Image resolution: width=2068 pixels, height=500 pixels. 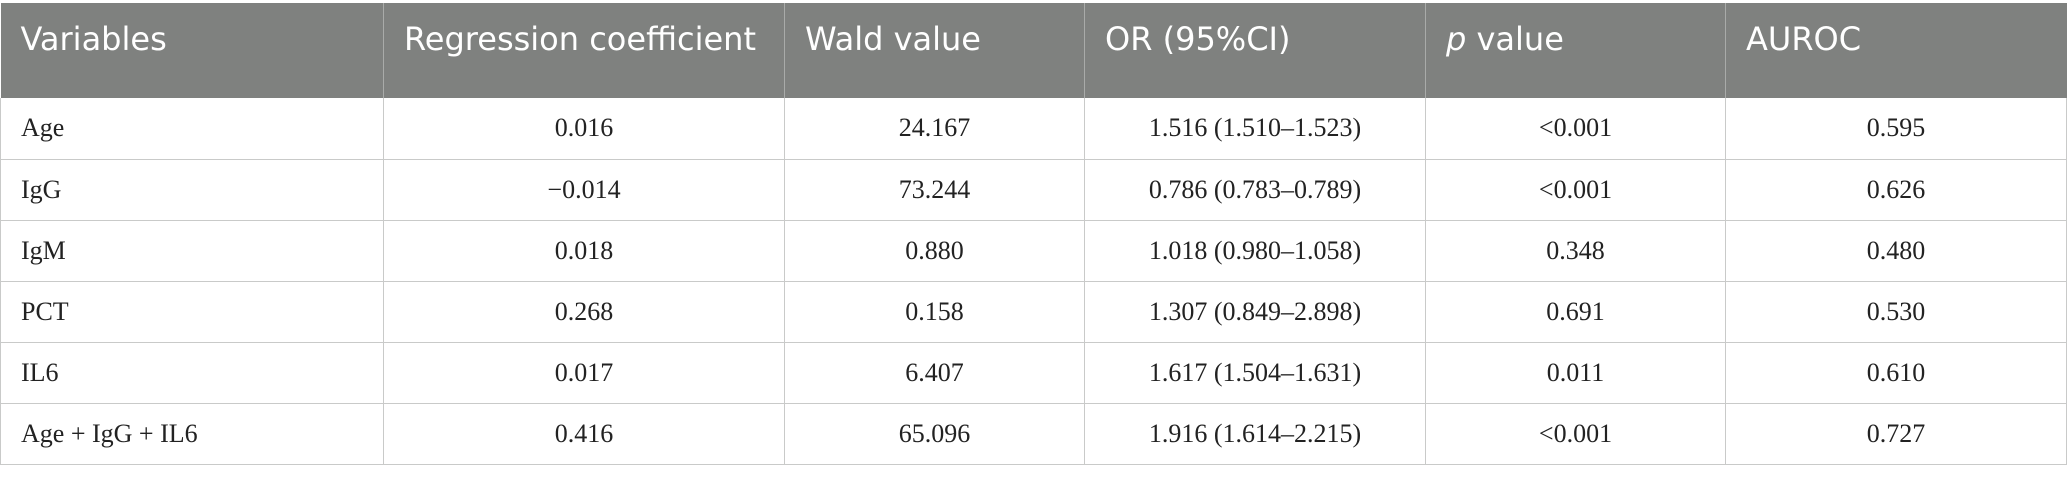 I want to click on cell-wald: 65.096, so click(x=934, y=434).